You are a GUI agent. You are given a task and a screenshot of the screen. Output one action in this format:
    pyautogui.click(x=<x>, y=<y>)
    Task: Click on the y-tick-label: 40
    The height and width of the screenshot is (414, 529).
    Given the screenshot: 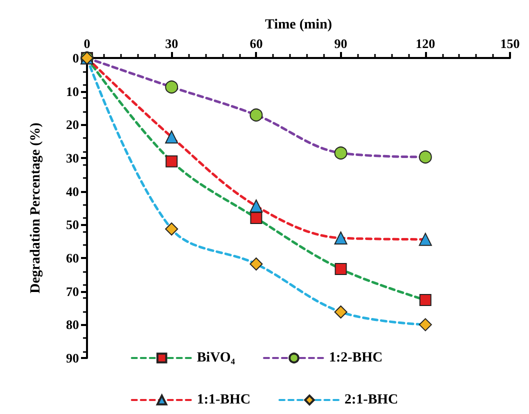 What is the action you would take?
    pyautogui.click(x=72, y=191)
    